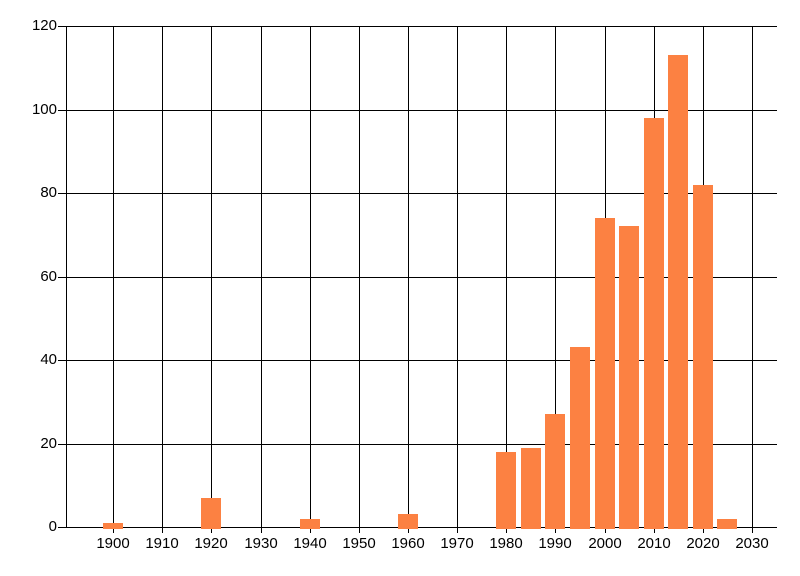  Describe the element at coordinates (555, 543) in the screenshot. I see `x-tick-label: 1990` at that location.